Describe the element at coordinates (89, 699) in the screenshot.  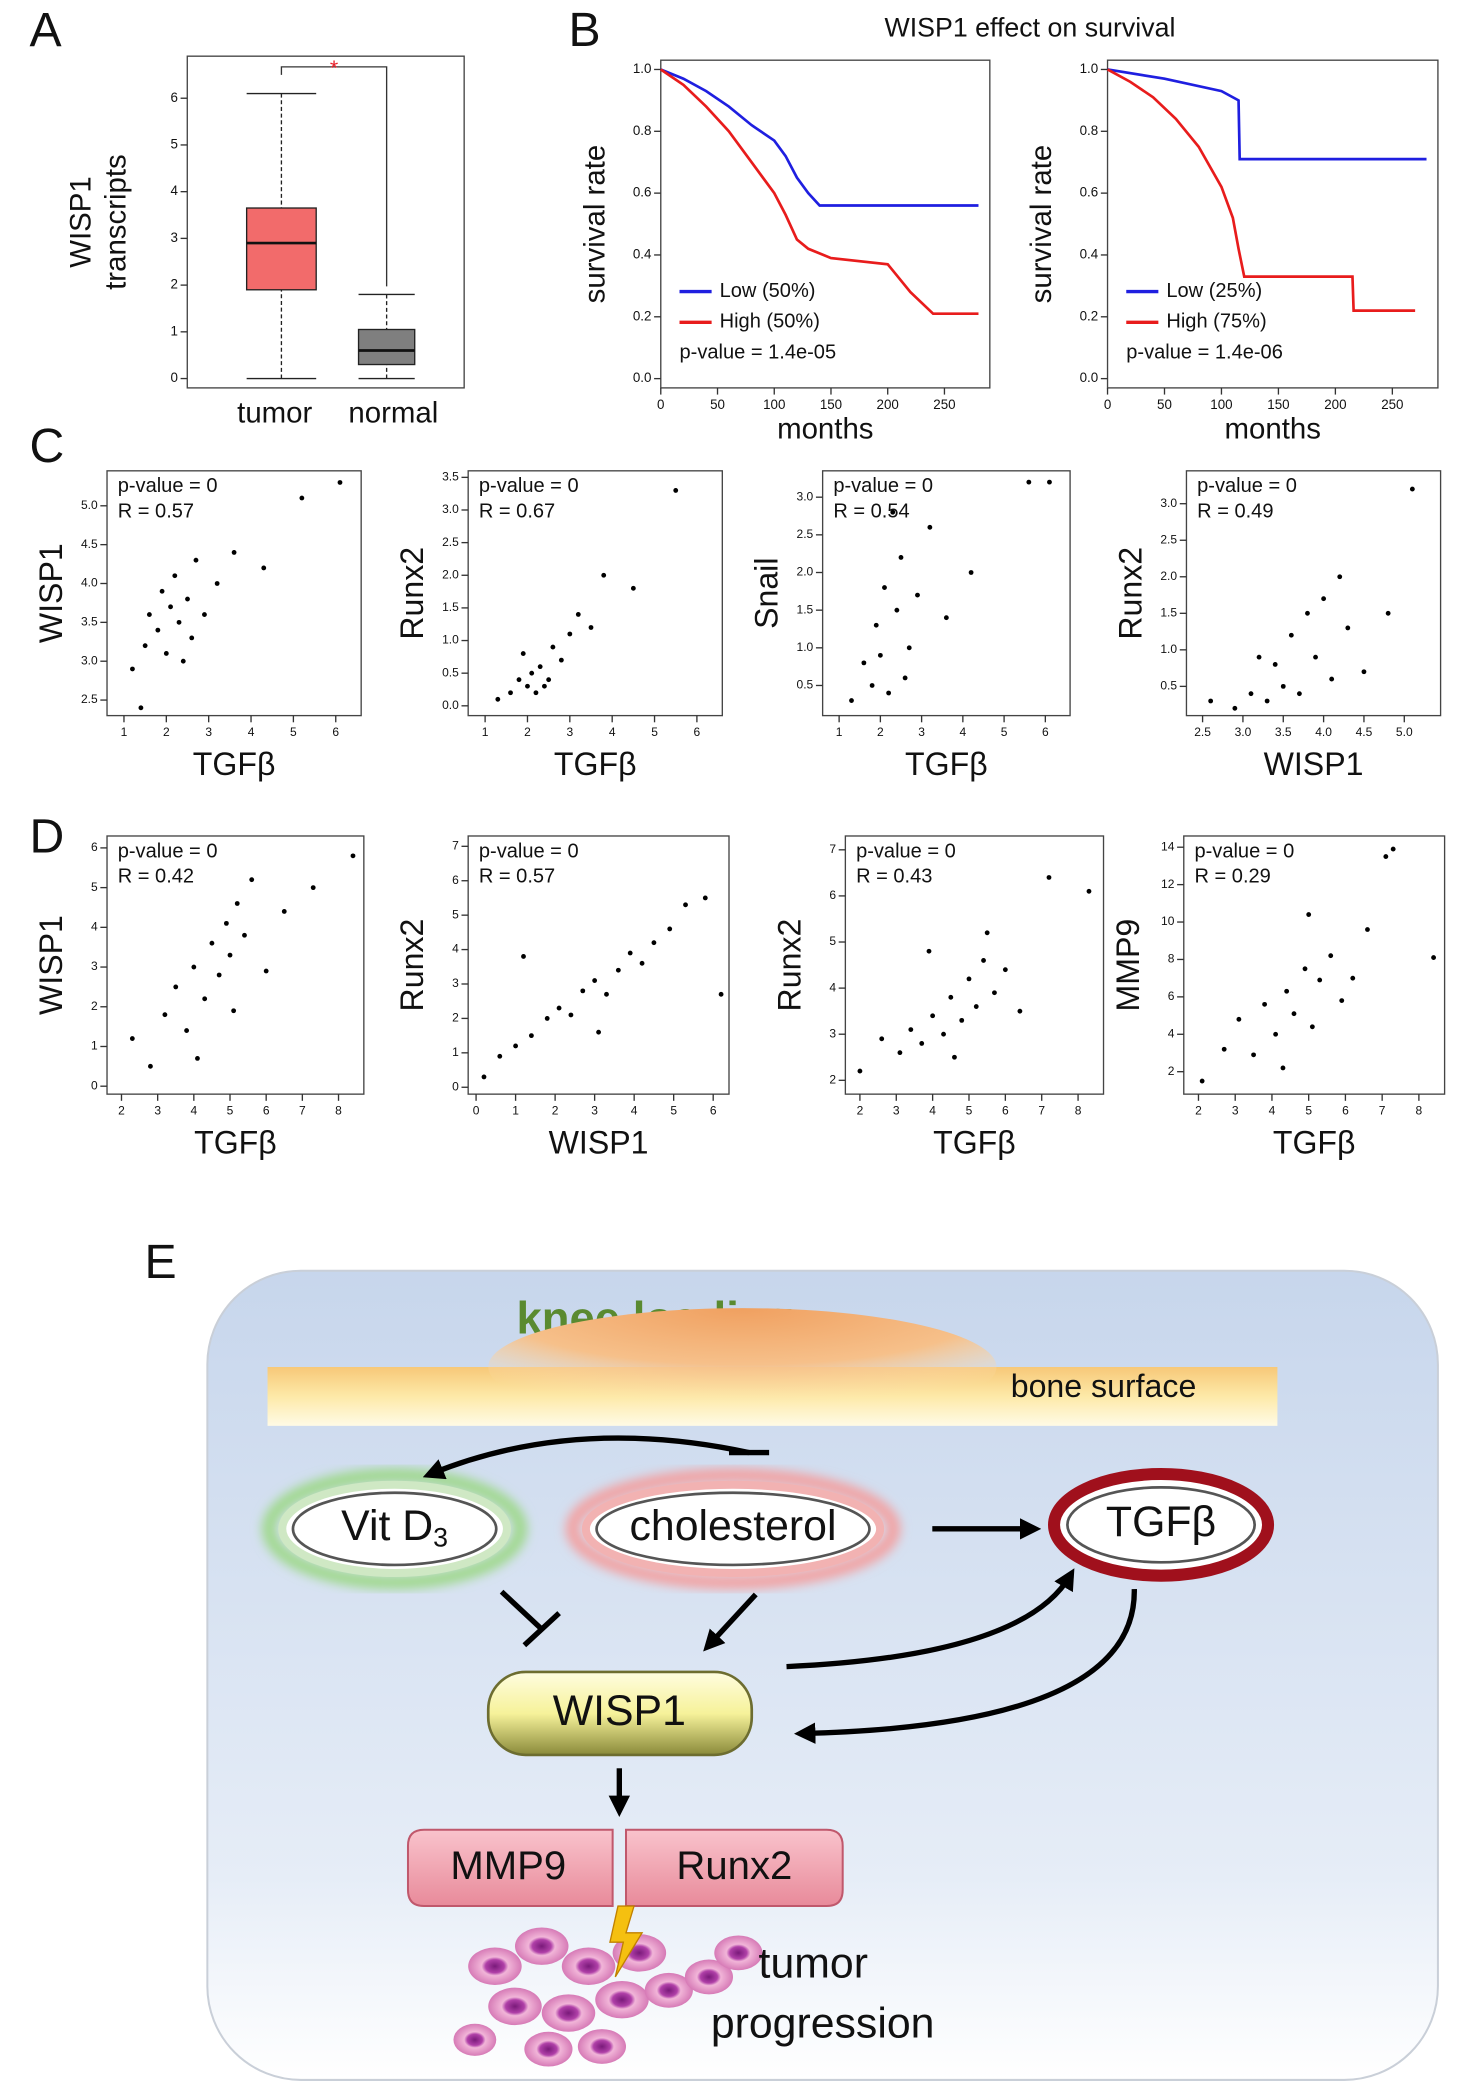
I see `y-tick-label: 2.5` at that location.